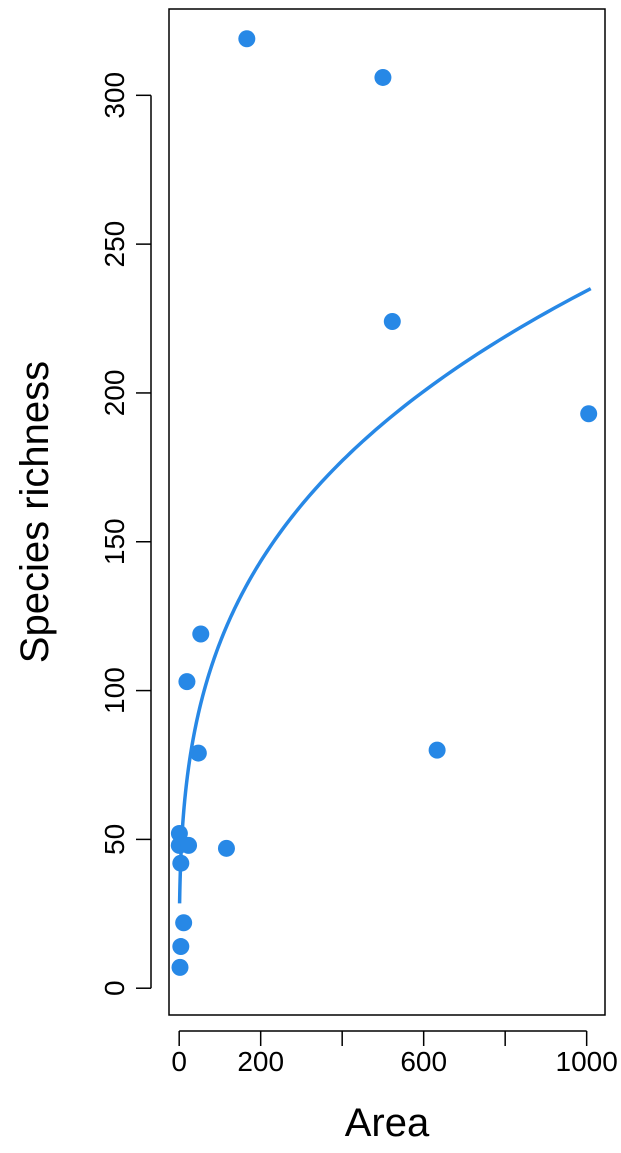 The height and width of the screenshot is (1153, 621). I want to click on y-axis-title: Species richness, so click(35, 512).